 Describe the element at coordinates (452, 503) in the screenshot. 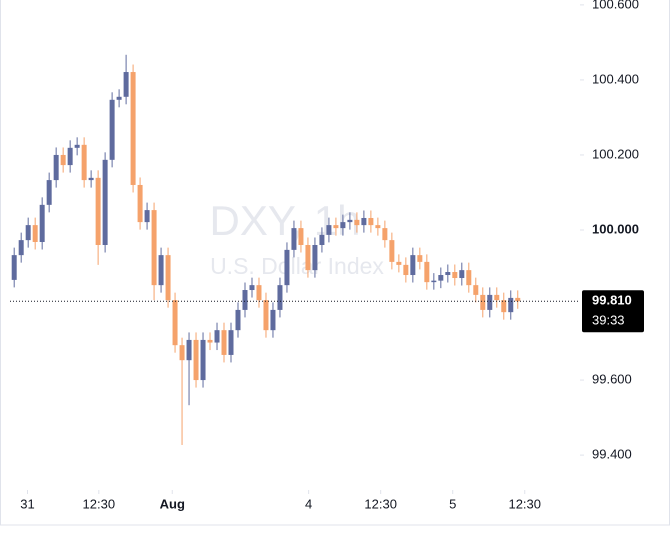

I see `x-tick-label: 5` at that location.